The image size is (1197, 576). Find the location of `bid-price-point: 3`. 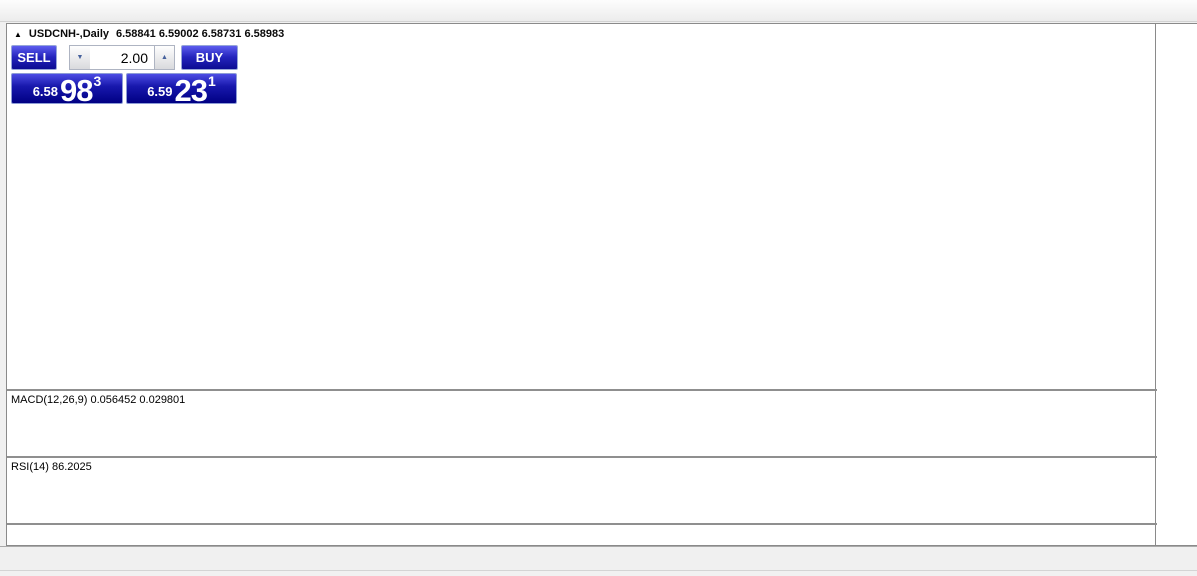

bid-price-point: 3 is located at coordinates (97, 81).